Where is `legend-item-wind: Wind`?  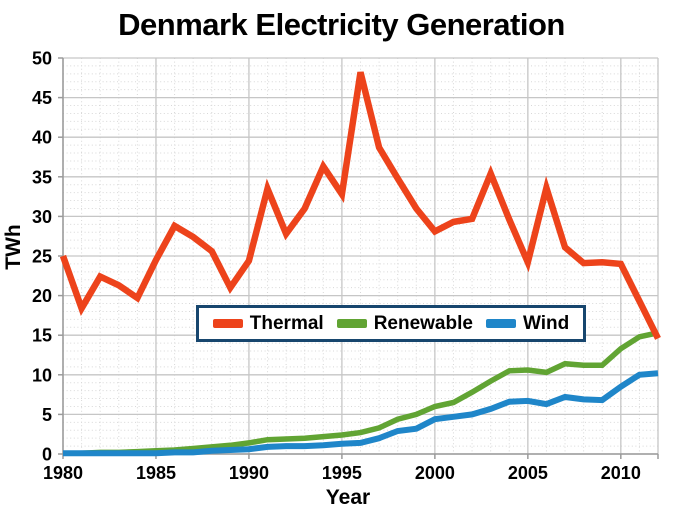 legend-item-wind: Wind is located at coordinates (527, 323).